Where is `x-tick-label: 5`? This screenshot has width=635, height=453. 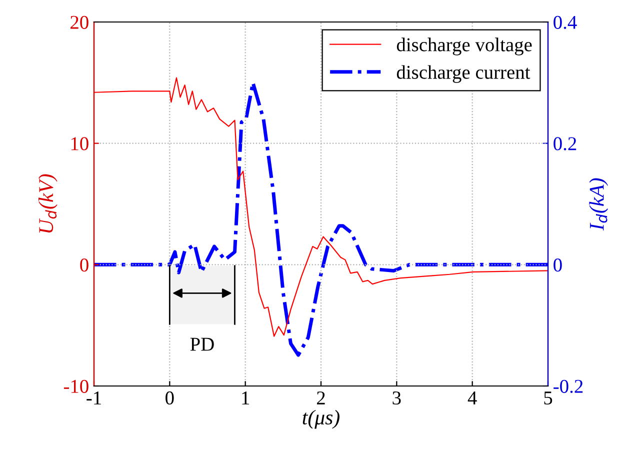
x-tick-label: 5 is located at coordinates (548, 398).